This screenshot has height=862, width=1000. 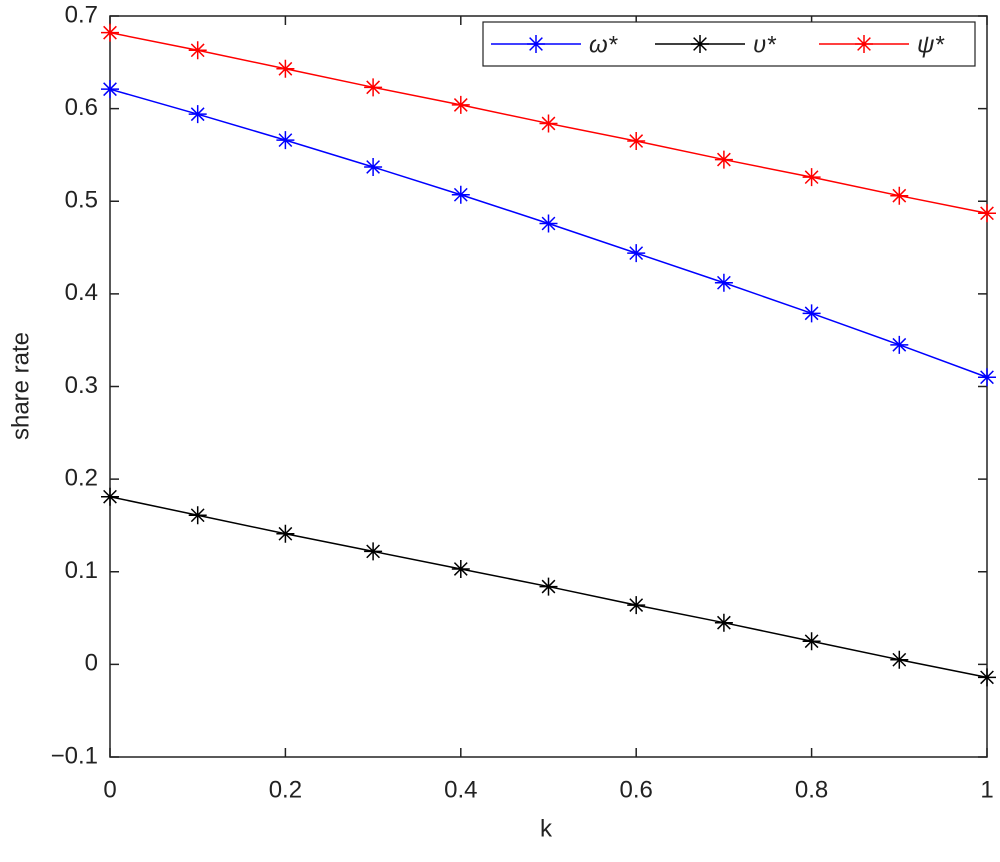 I want to click on x-tick-label: 1, so click(x=986, y=789).